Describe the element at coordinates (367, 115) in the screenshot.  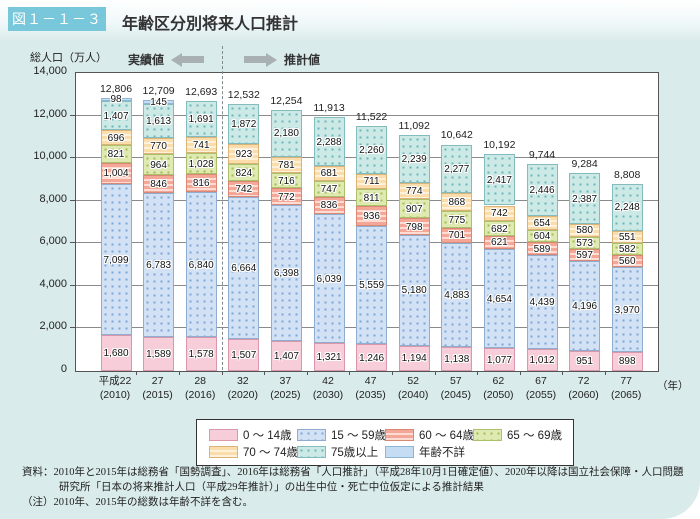
I see `gridline` at that location.